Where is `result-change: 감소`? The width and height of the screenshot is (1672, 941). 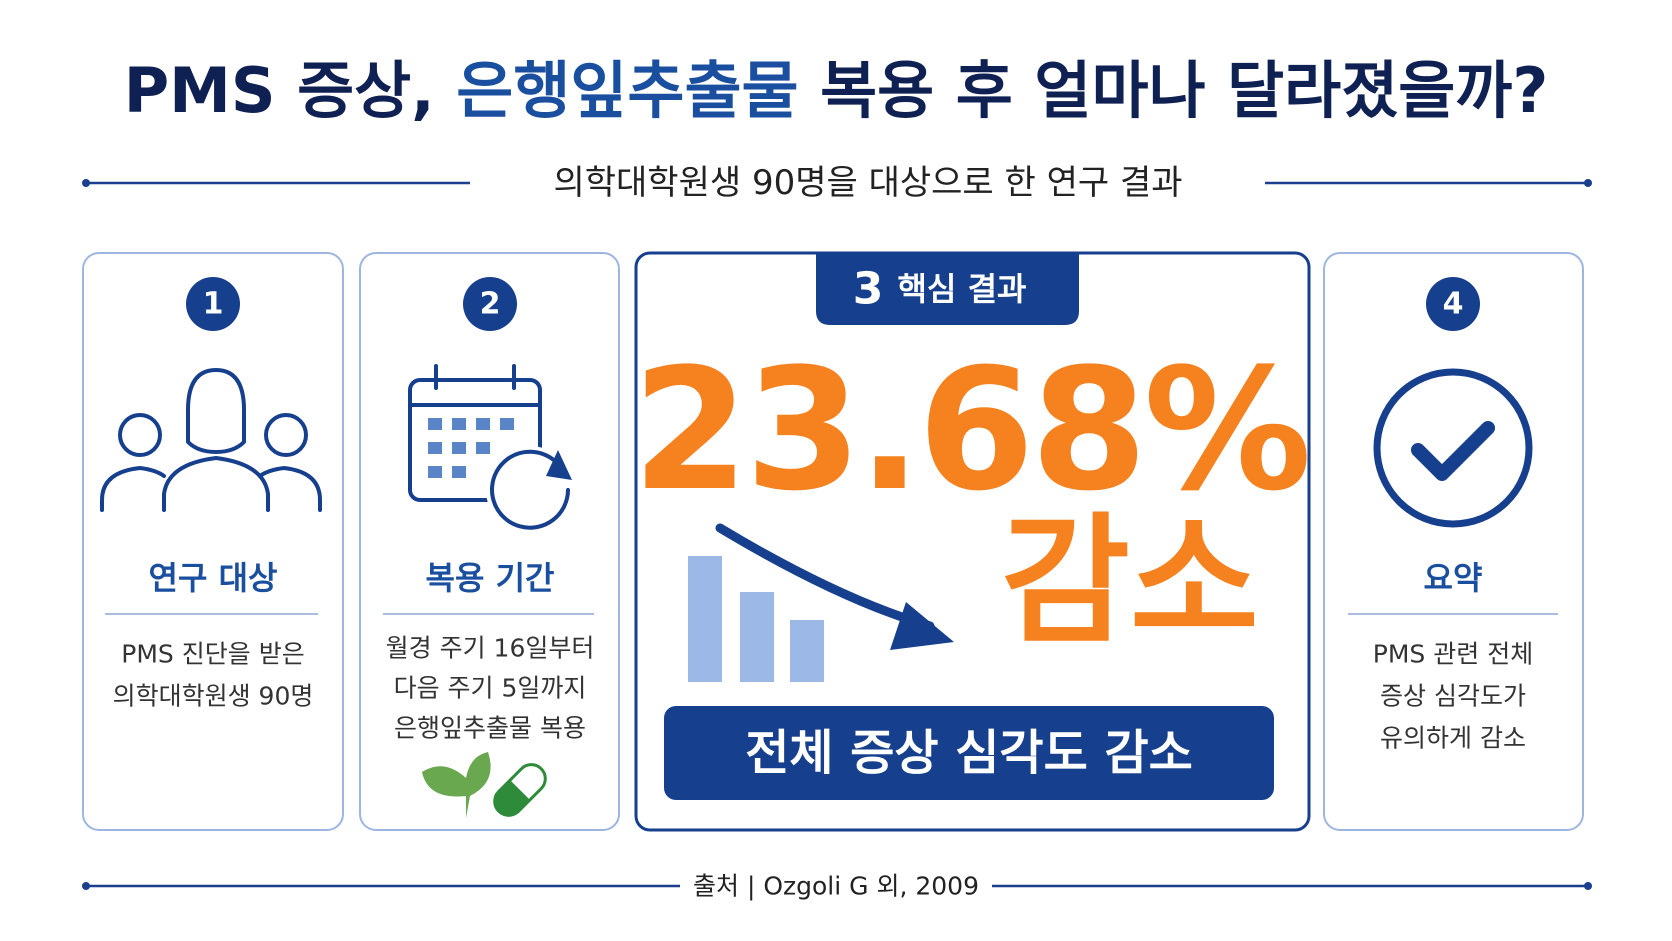 result-change: 감소 is located at coordinates (1130, 582).